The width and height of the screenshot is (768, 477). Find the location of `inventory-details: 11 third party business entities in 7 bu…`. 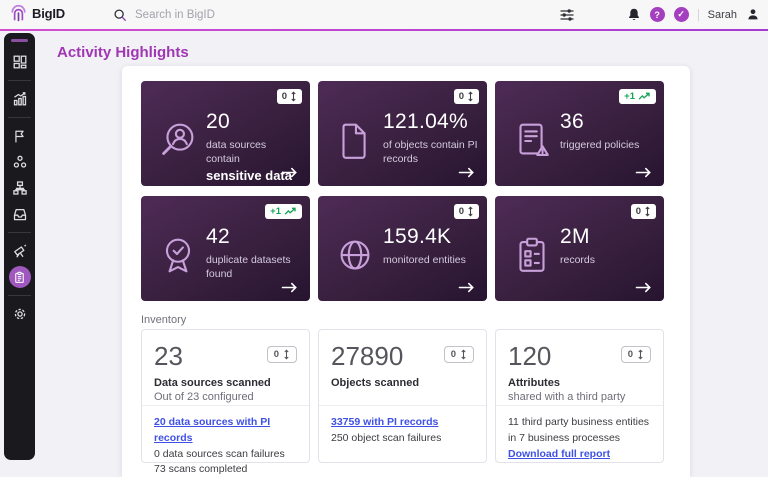

inventory-details: 11 third party business entities in 7 bu… is located at coordinates (580, 438).